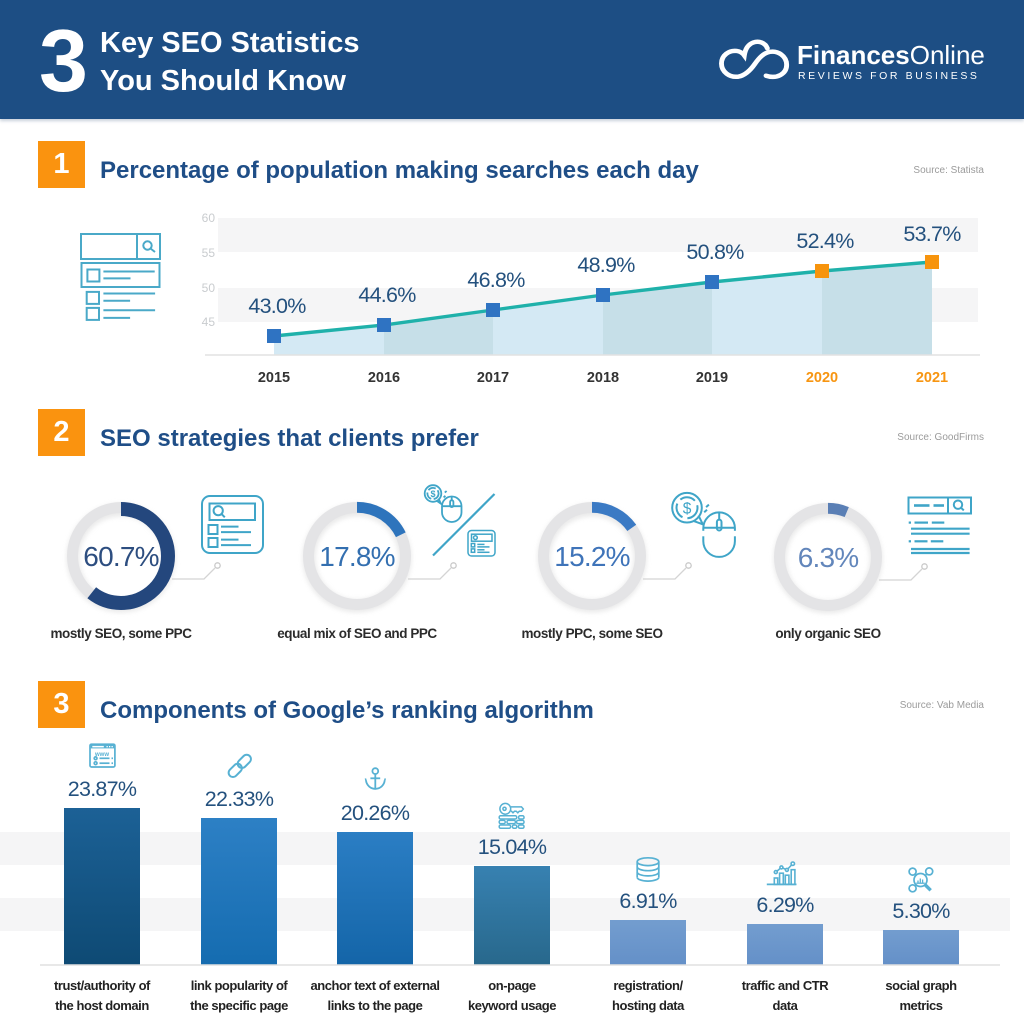 The height and width of the screenshot is (1024, 1024). Describe the element at coordinates (102, 985) in the screenshot. I see `svg-text: trust/authority of` at that location.